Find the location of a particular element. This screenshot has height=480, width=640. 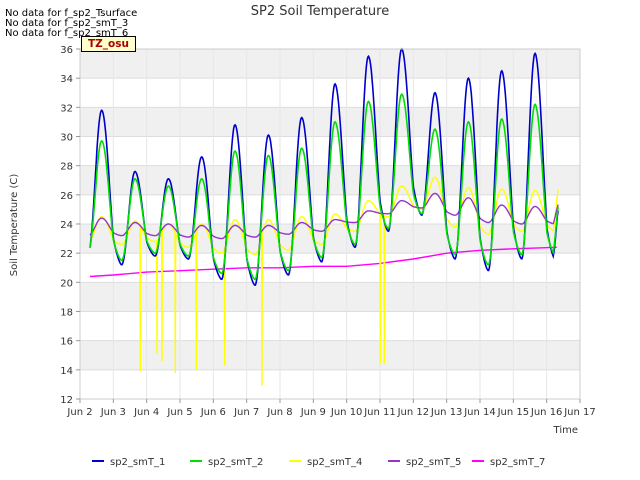

x-tick-label: Jun 13 is located at coordinates (446, 412).